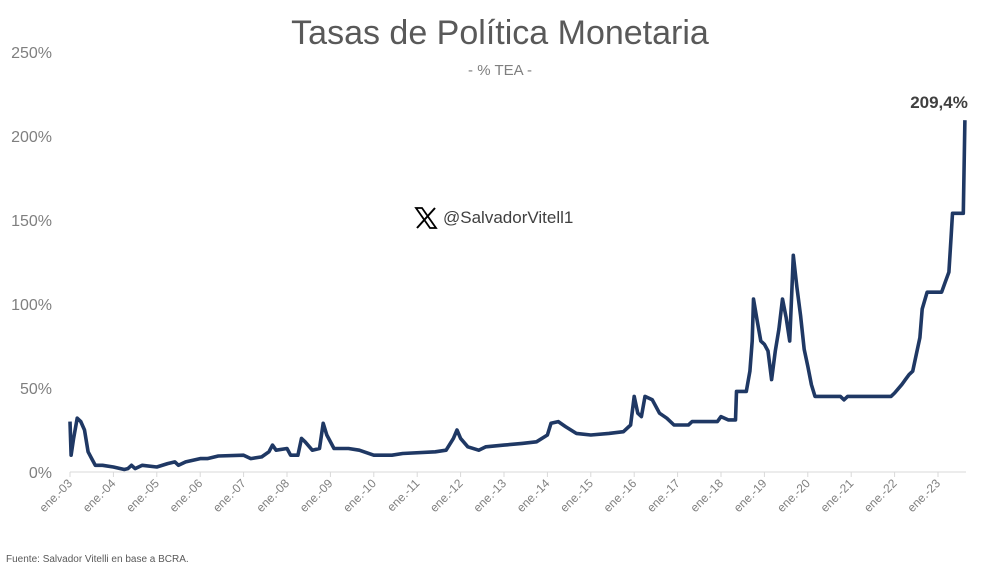  Describe the element at coordinates (142, 495) in the screenshot. I see `x-tick-label: ene.-05` at that location.